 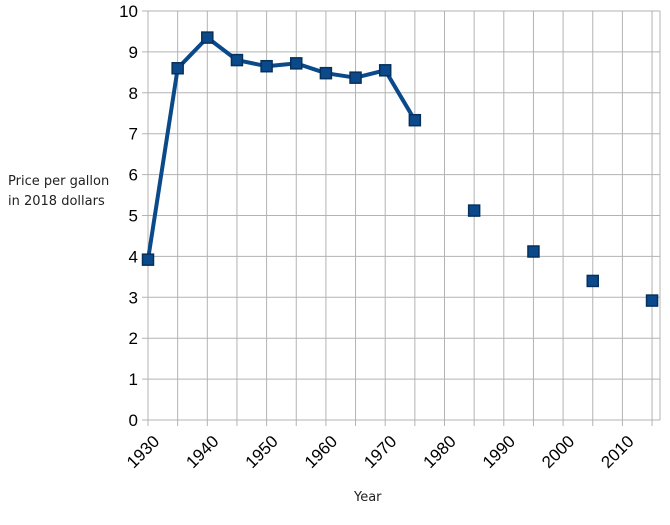 I want to click on y-tick-label: 5, so click(x=133, y=216).